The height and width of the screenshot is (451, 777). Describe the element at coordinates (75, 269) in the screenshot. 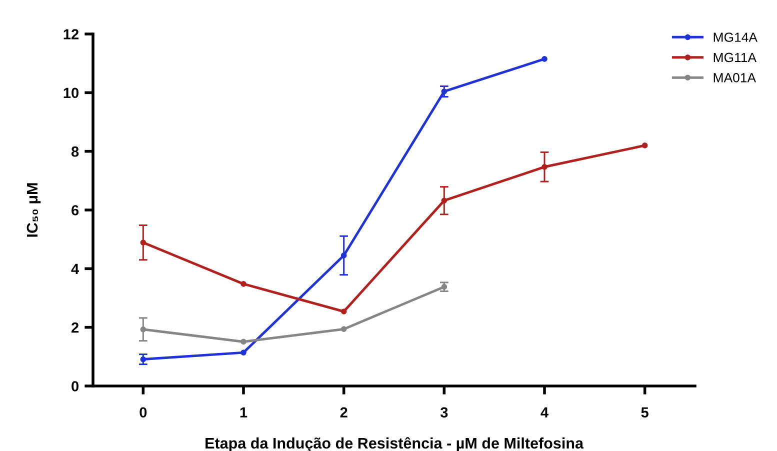

I see `y-tick-label: 4` at that location.